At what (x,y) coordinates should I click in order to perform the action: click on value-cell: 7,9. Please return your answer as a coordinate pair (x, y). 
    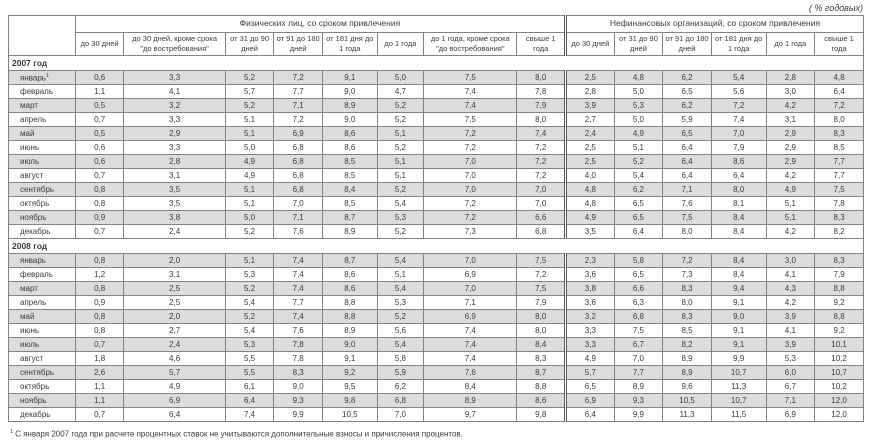
    Looking at the image, I should click on (738, 148).